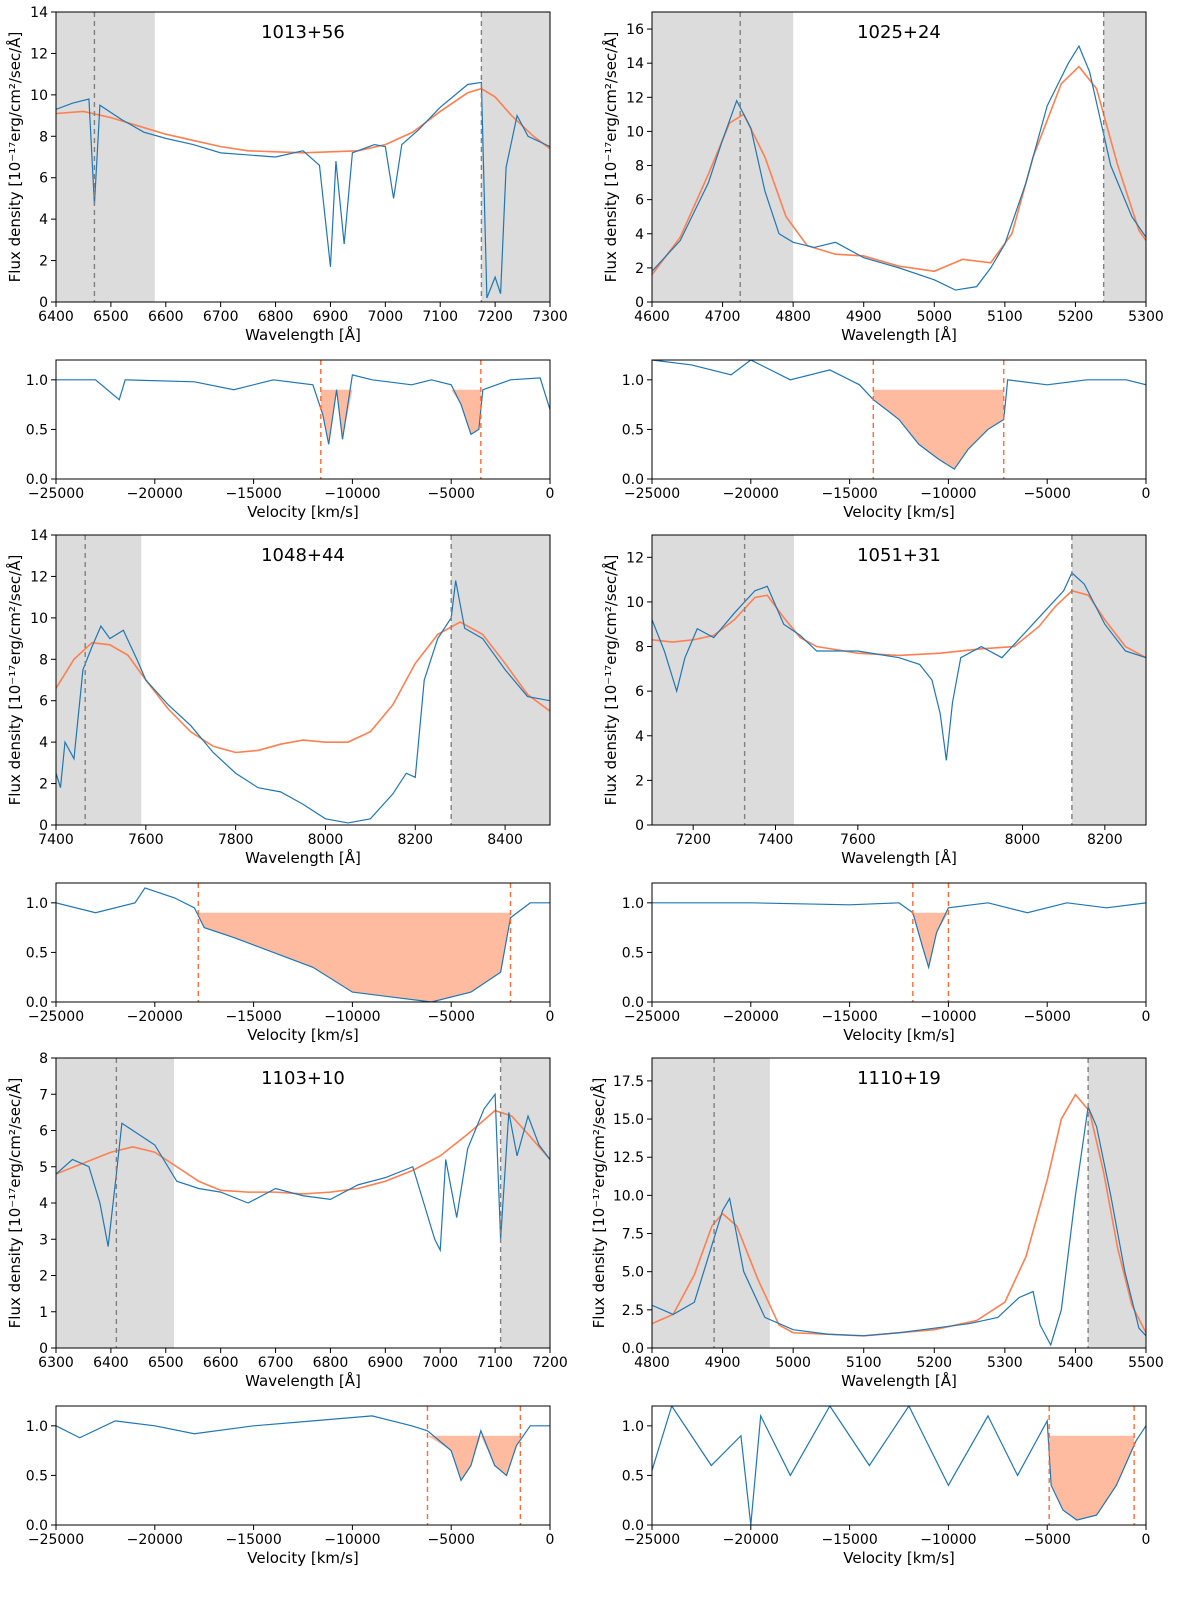  I want to click on x-tick-label-2: −15000, so click(849, 1540).